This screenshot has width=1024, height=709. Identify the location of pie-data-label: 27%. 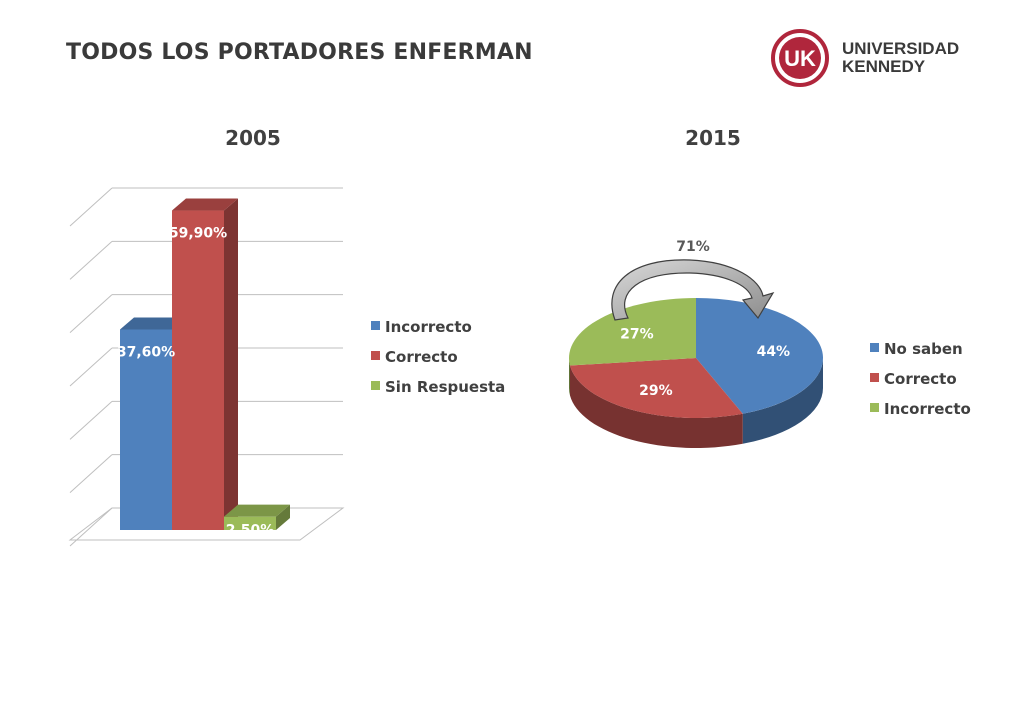
(637, 334).